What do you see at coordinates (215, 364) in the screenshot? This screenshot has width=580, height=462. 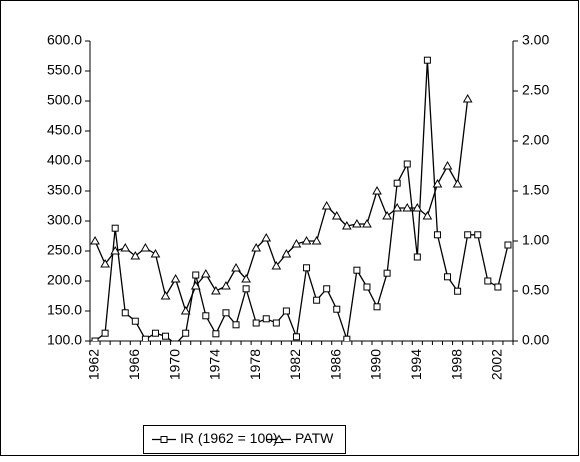 I see `x-tick-label: 1974` at bounding box center [215, 364].